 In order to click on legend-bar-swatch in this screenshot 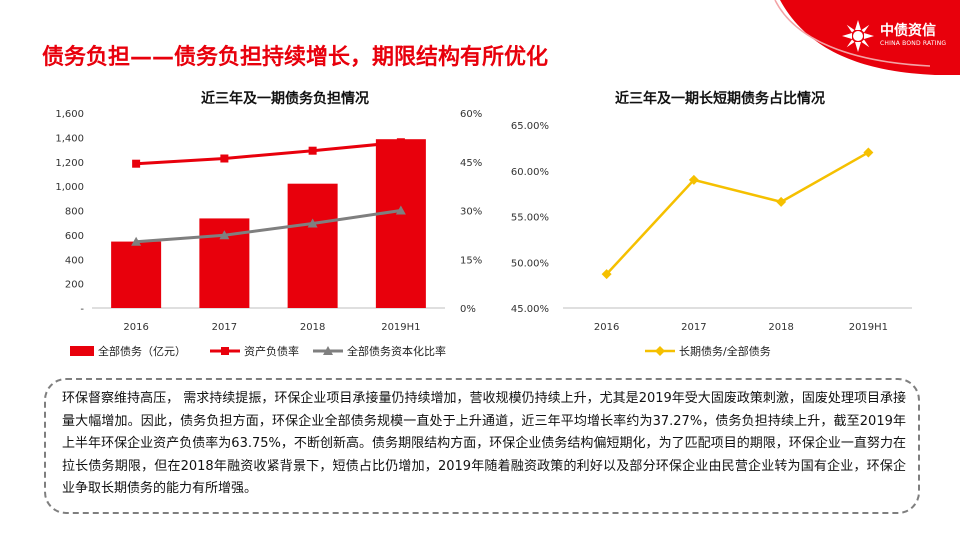, I will do `click(82, 351)`.